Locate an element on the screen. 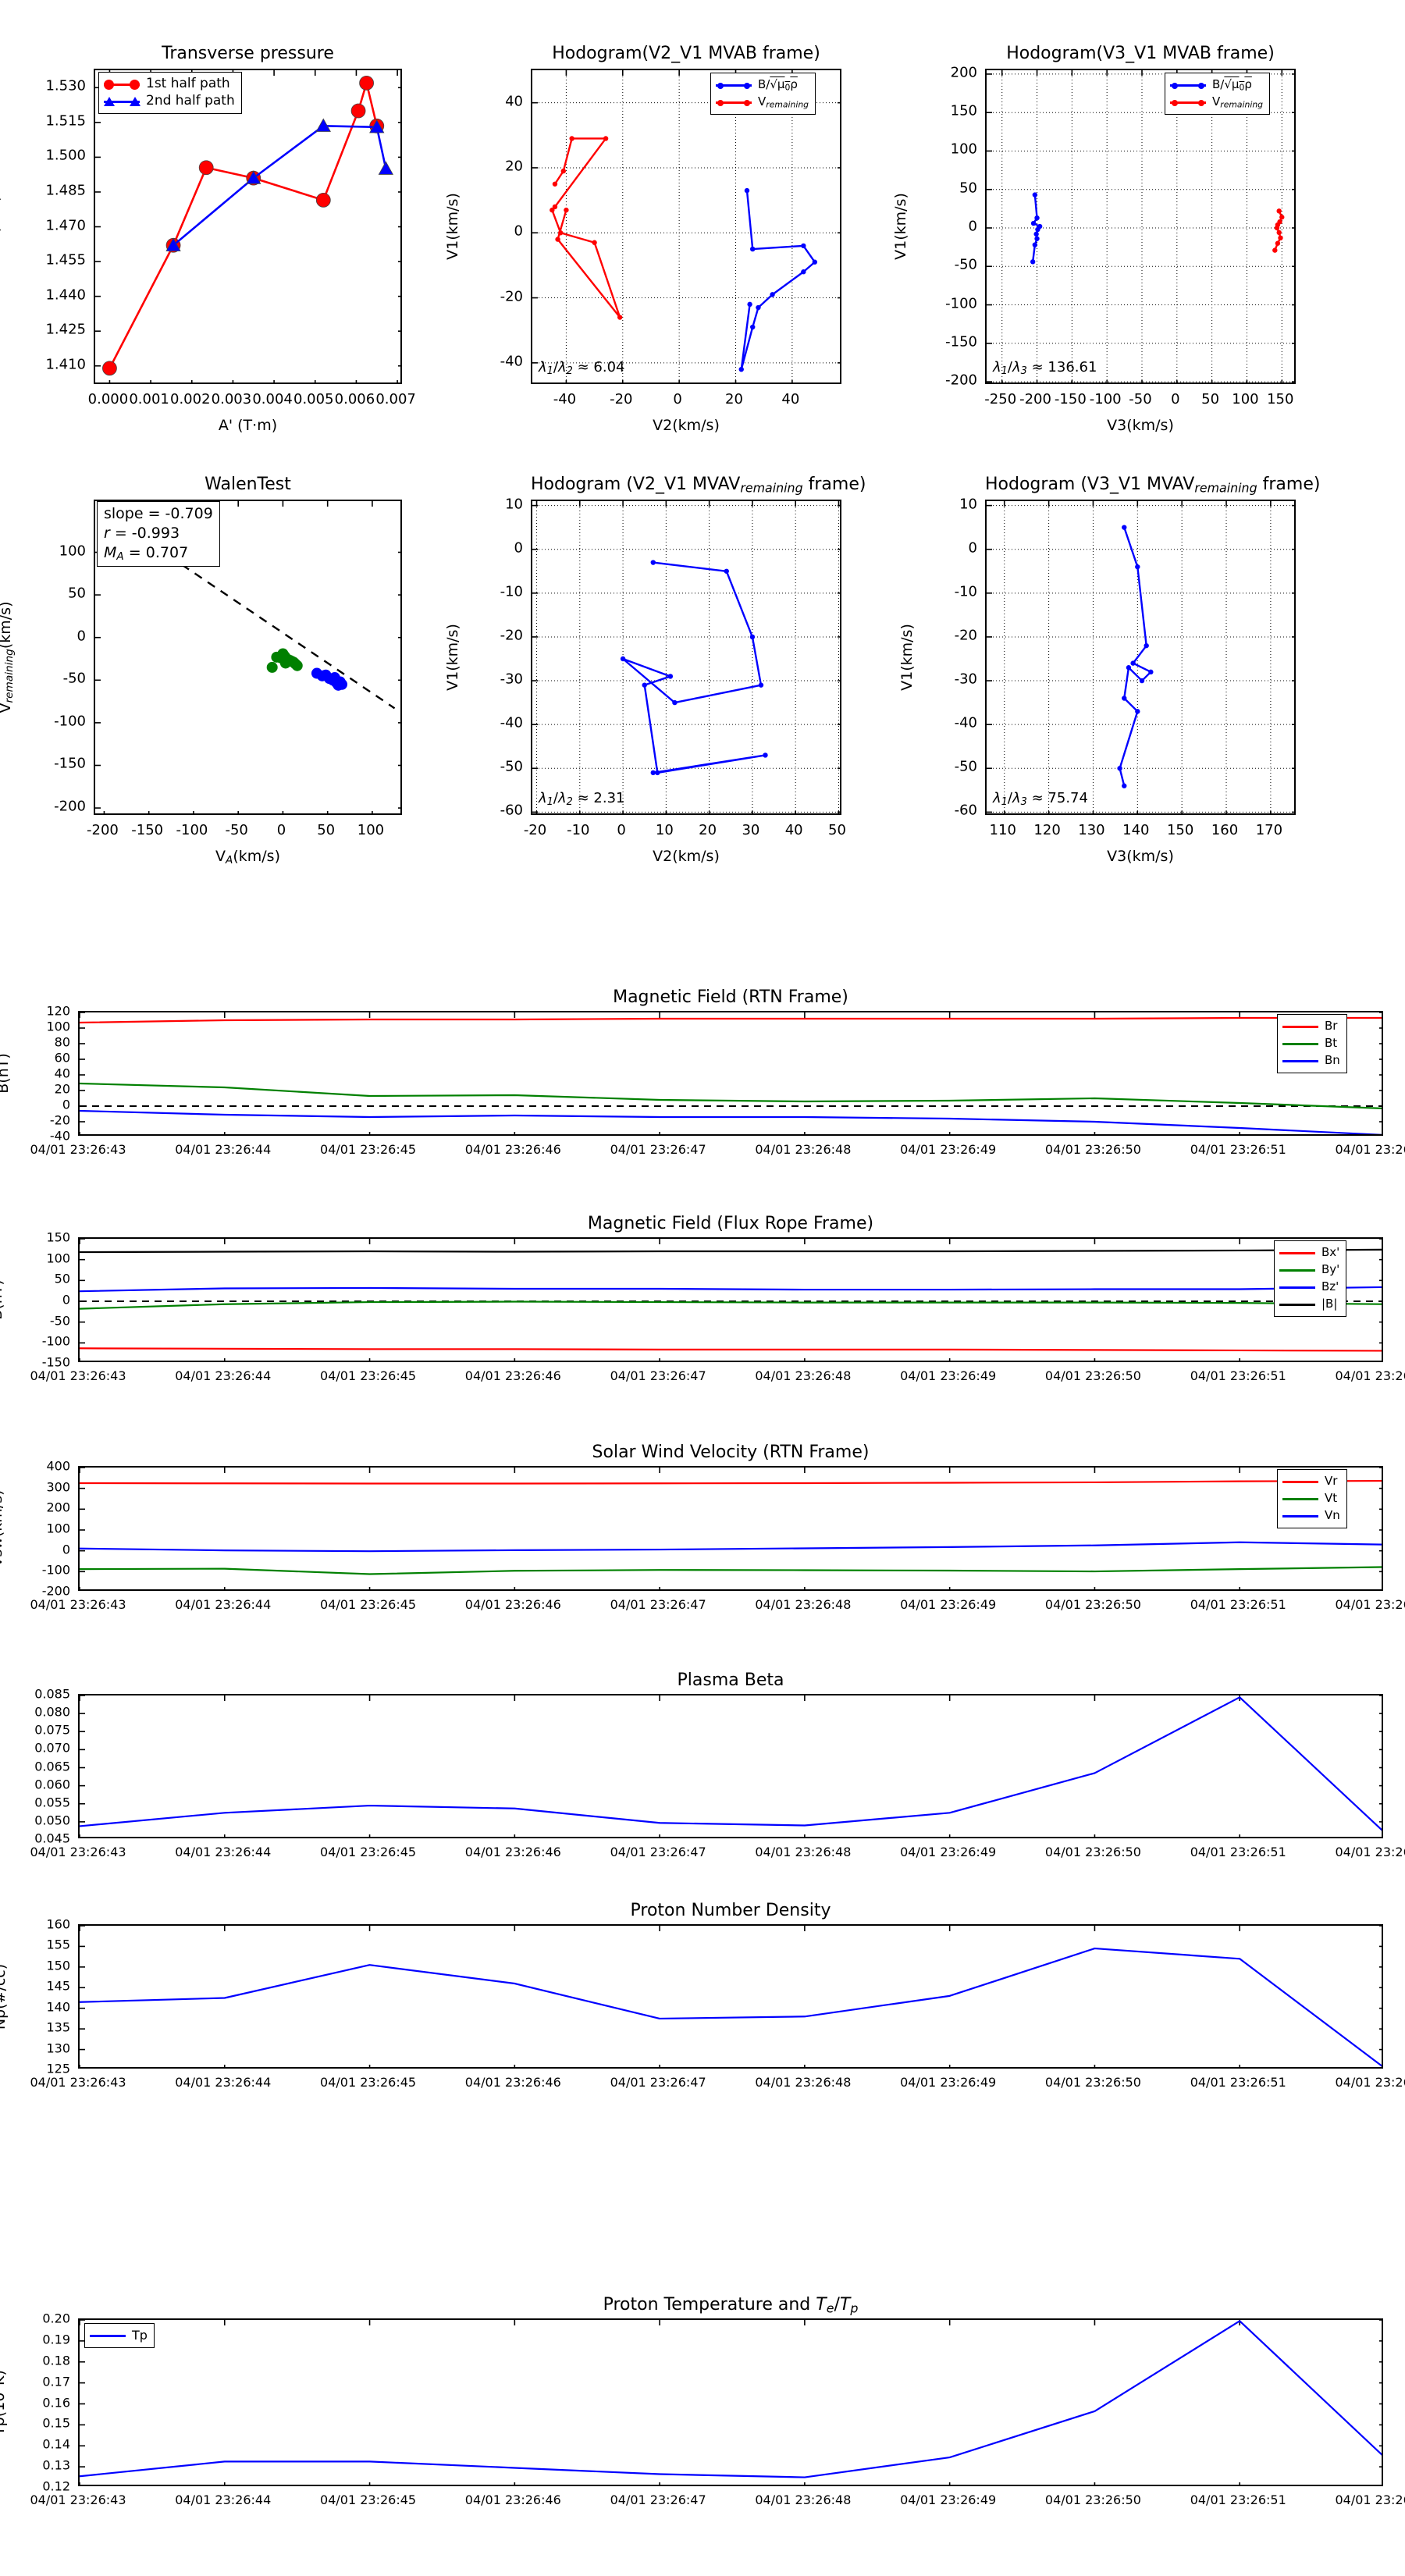 The height and width of the screenshot is (2576, 1405). legend: Vr Vt Vn is located at coordinates (1312, 1498).